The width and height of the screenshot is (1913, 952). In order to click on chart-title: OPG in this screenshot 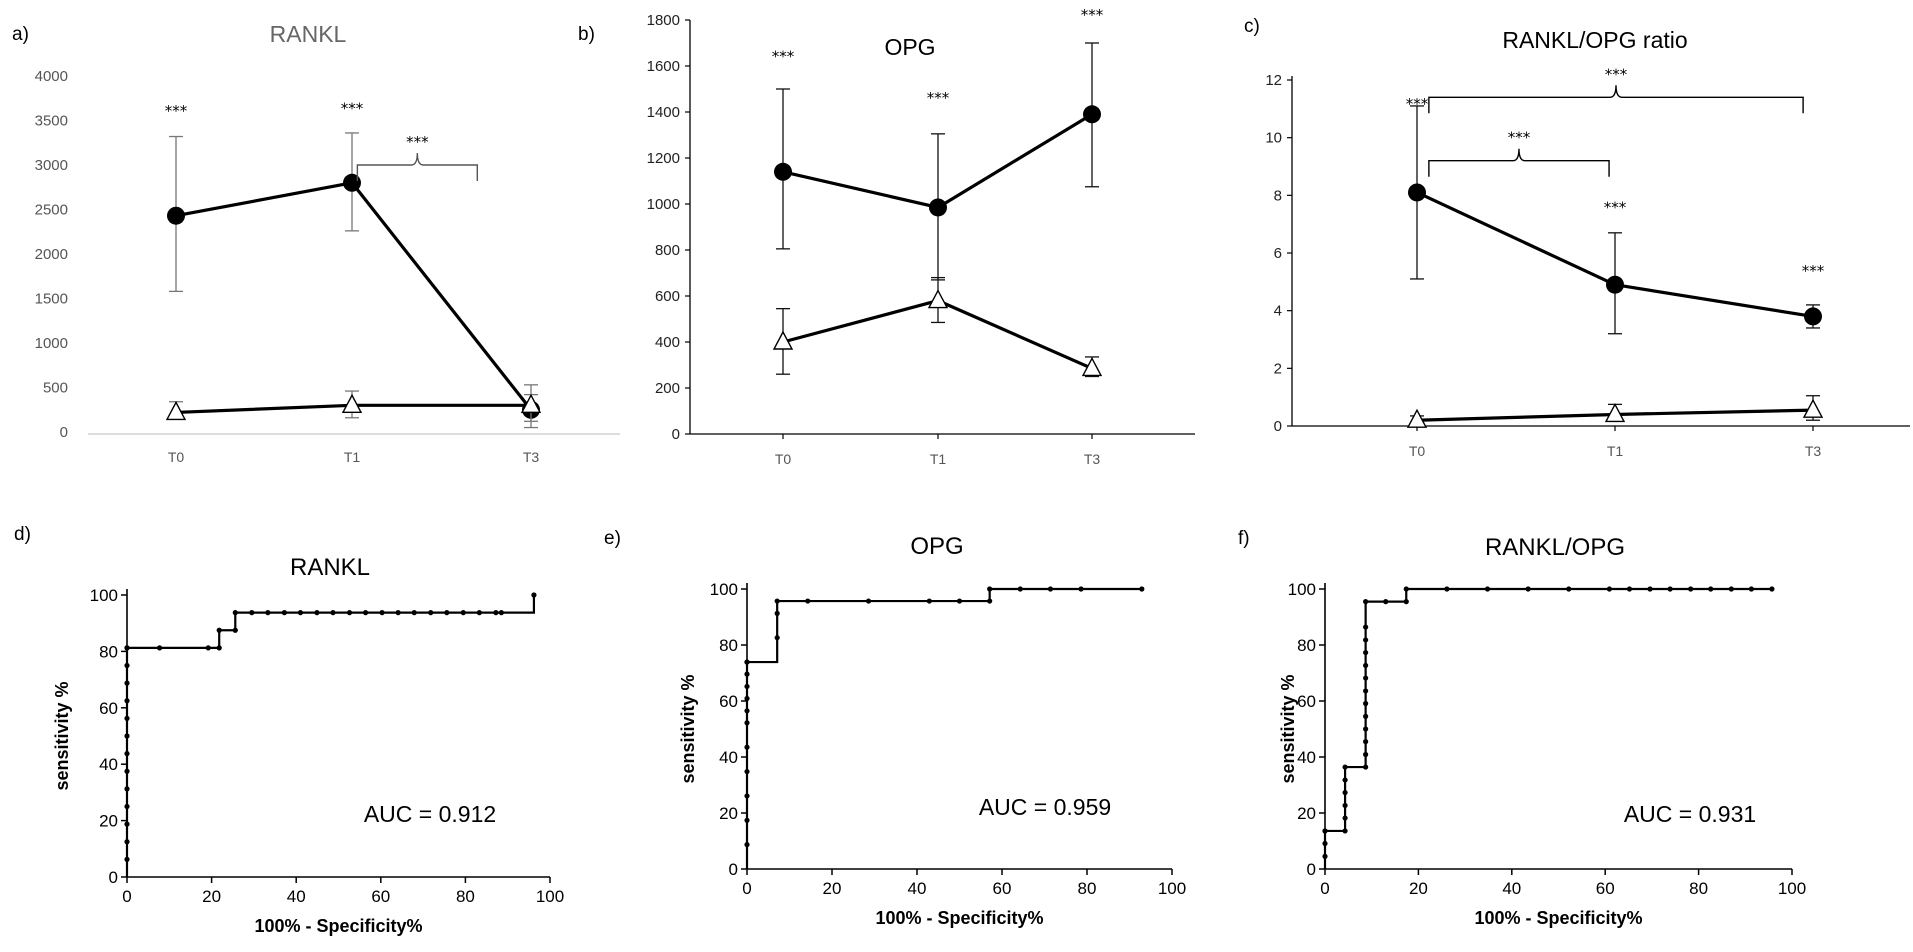, I will do `click(936, 546)`.